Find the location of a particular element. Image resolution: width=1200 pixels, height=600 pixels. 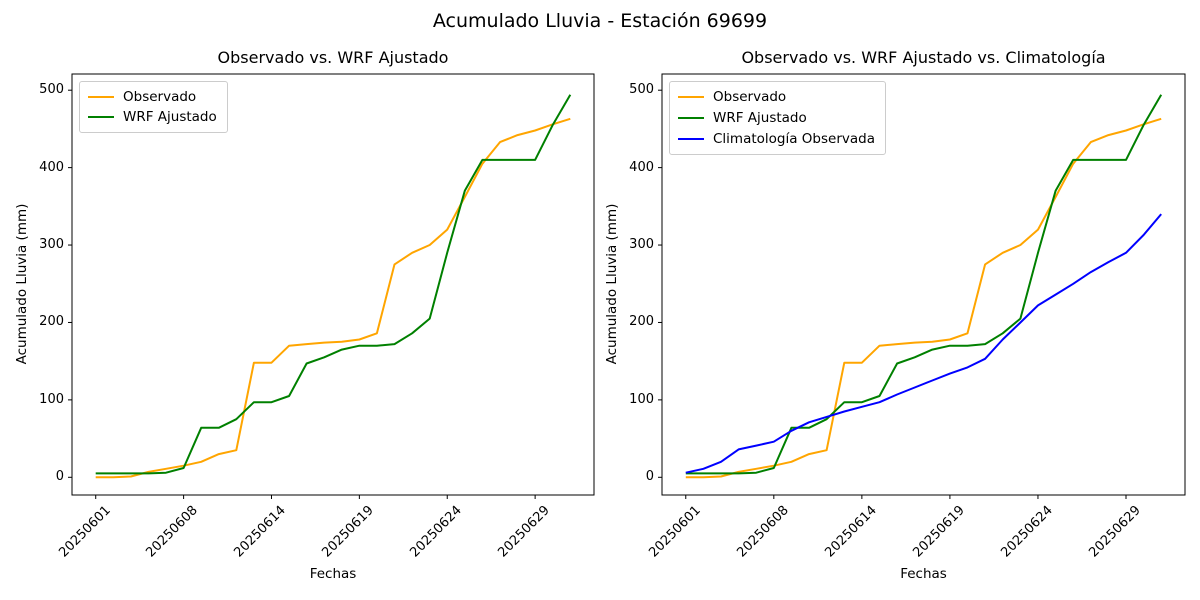

legend-entry-climatologia: Climatología Observada is located at coordinates (776, 138).